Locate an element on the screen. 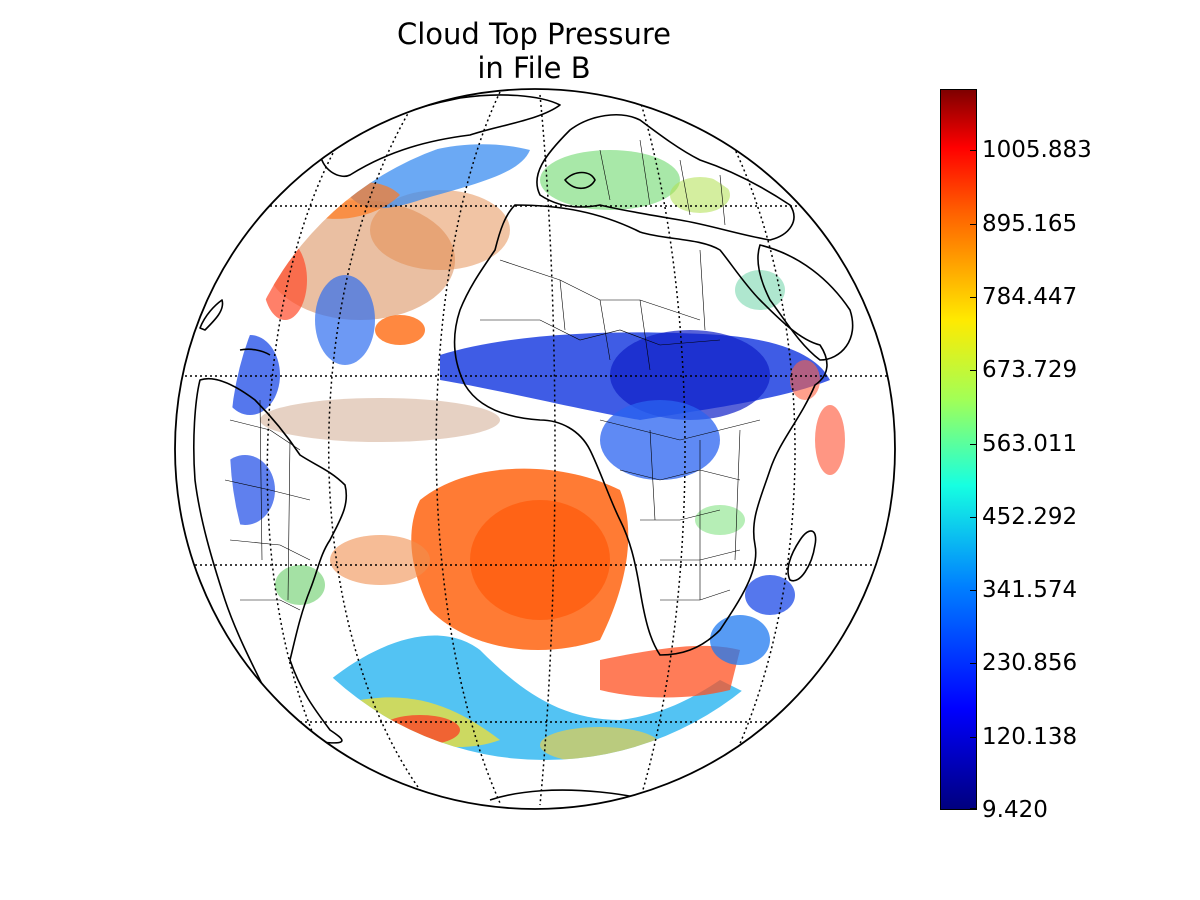 The image size is (1200, 900). colorbar-label: 120.138 is located at coordinates (1030, 736).